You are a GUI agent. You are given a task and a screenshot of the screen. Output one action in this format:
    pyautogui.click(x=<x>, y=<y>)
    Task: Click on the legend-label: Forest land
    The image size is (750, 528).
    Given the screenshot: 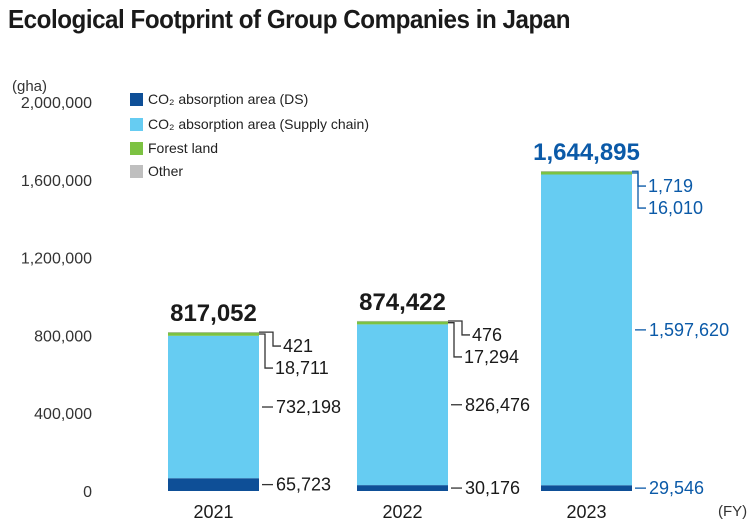 What is the action you would take?
    pyautogui.click(x=183, y=148)
    